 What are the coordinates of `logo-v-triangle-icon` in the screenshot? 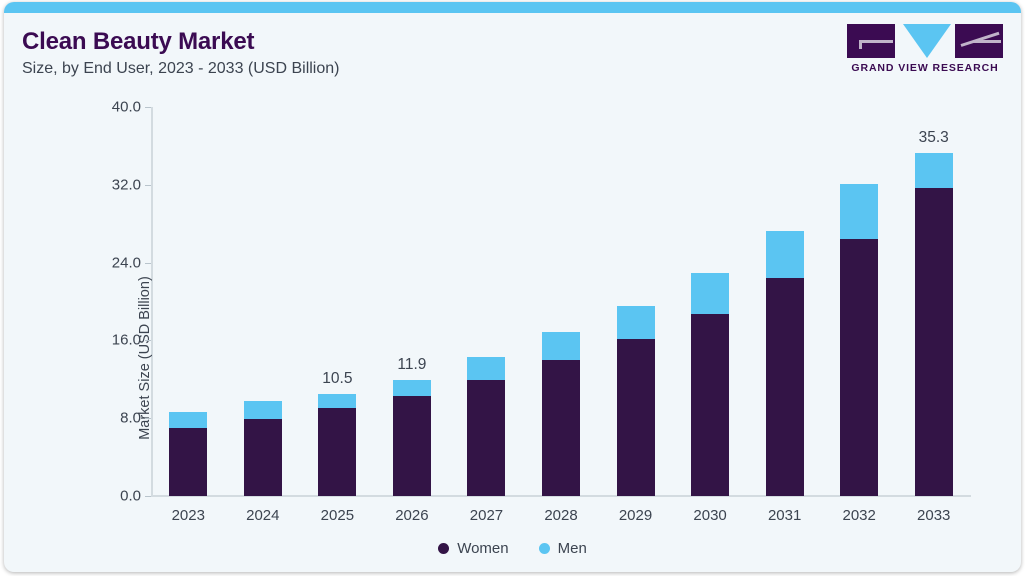 It's located at (927, 41).